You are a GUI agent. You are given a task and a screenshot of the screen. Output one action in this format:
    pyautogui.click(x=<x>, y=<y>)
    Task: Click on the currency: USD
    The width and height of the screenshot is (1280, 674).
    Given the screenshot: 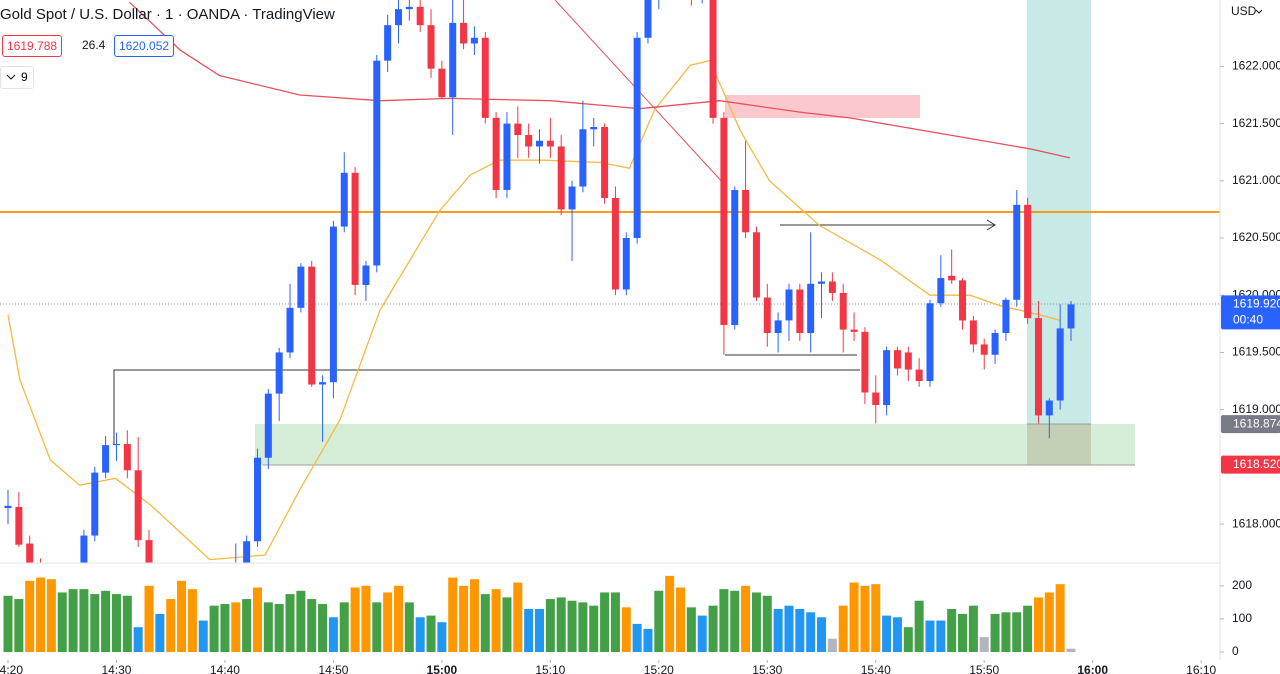 What is the action you would take?
    pyautogui.click(x=1244, y=11)
    